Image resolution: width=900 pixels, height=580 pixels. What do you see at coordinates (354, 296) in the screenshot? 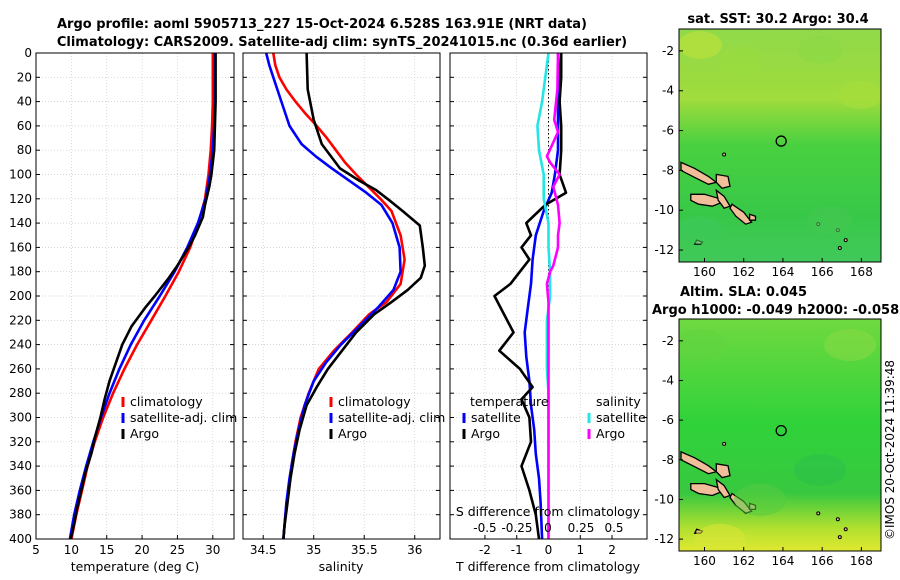
I see `salinity-line-argo` at bounding box center [354, 296].